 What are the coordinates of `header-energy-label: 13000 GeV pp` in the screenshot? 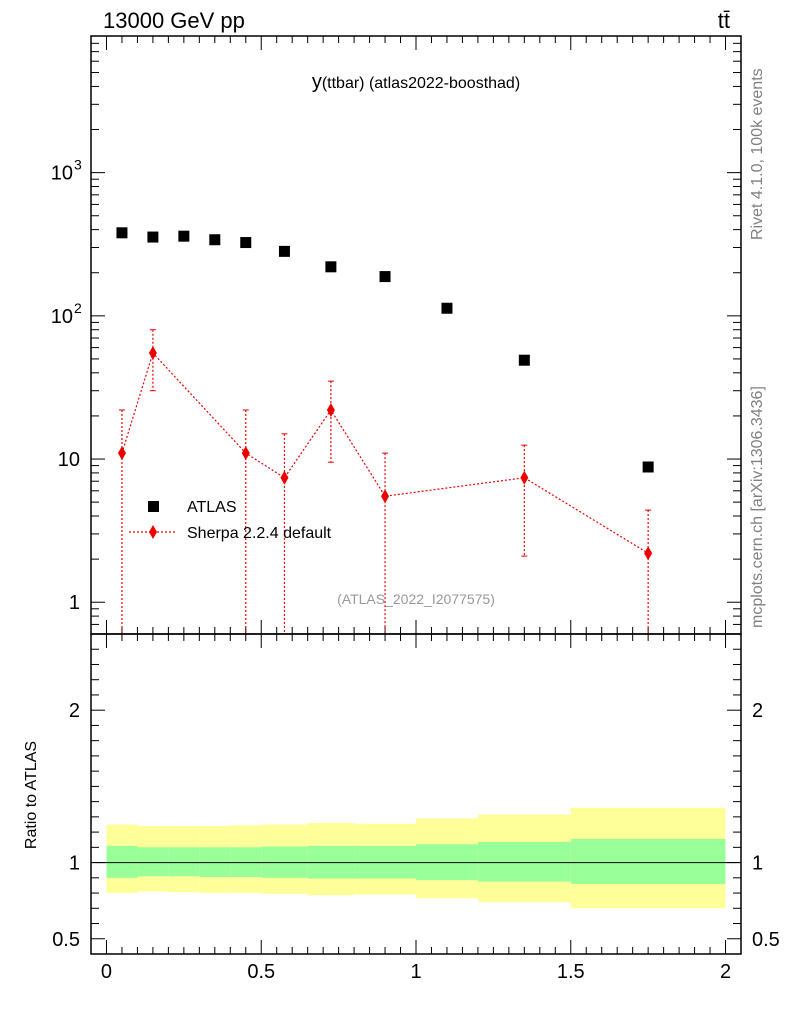 It's located at (174, 20).